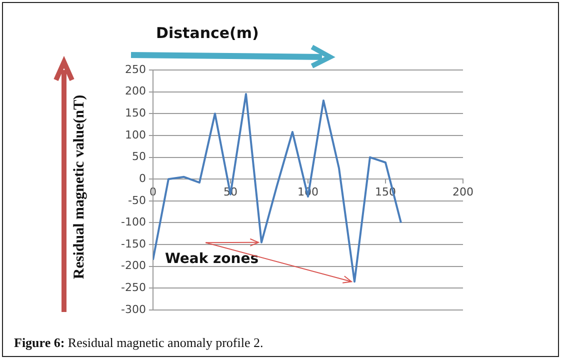 The width and height of the screenshot is (563, 361). What do you see at coordinates (463, 192) in the screenshot?
I see `x-tick-label: 200` at bounding box center [463, 192].